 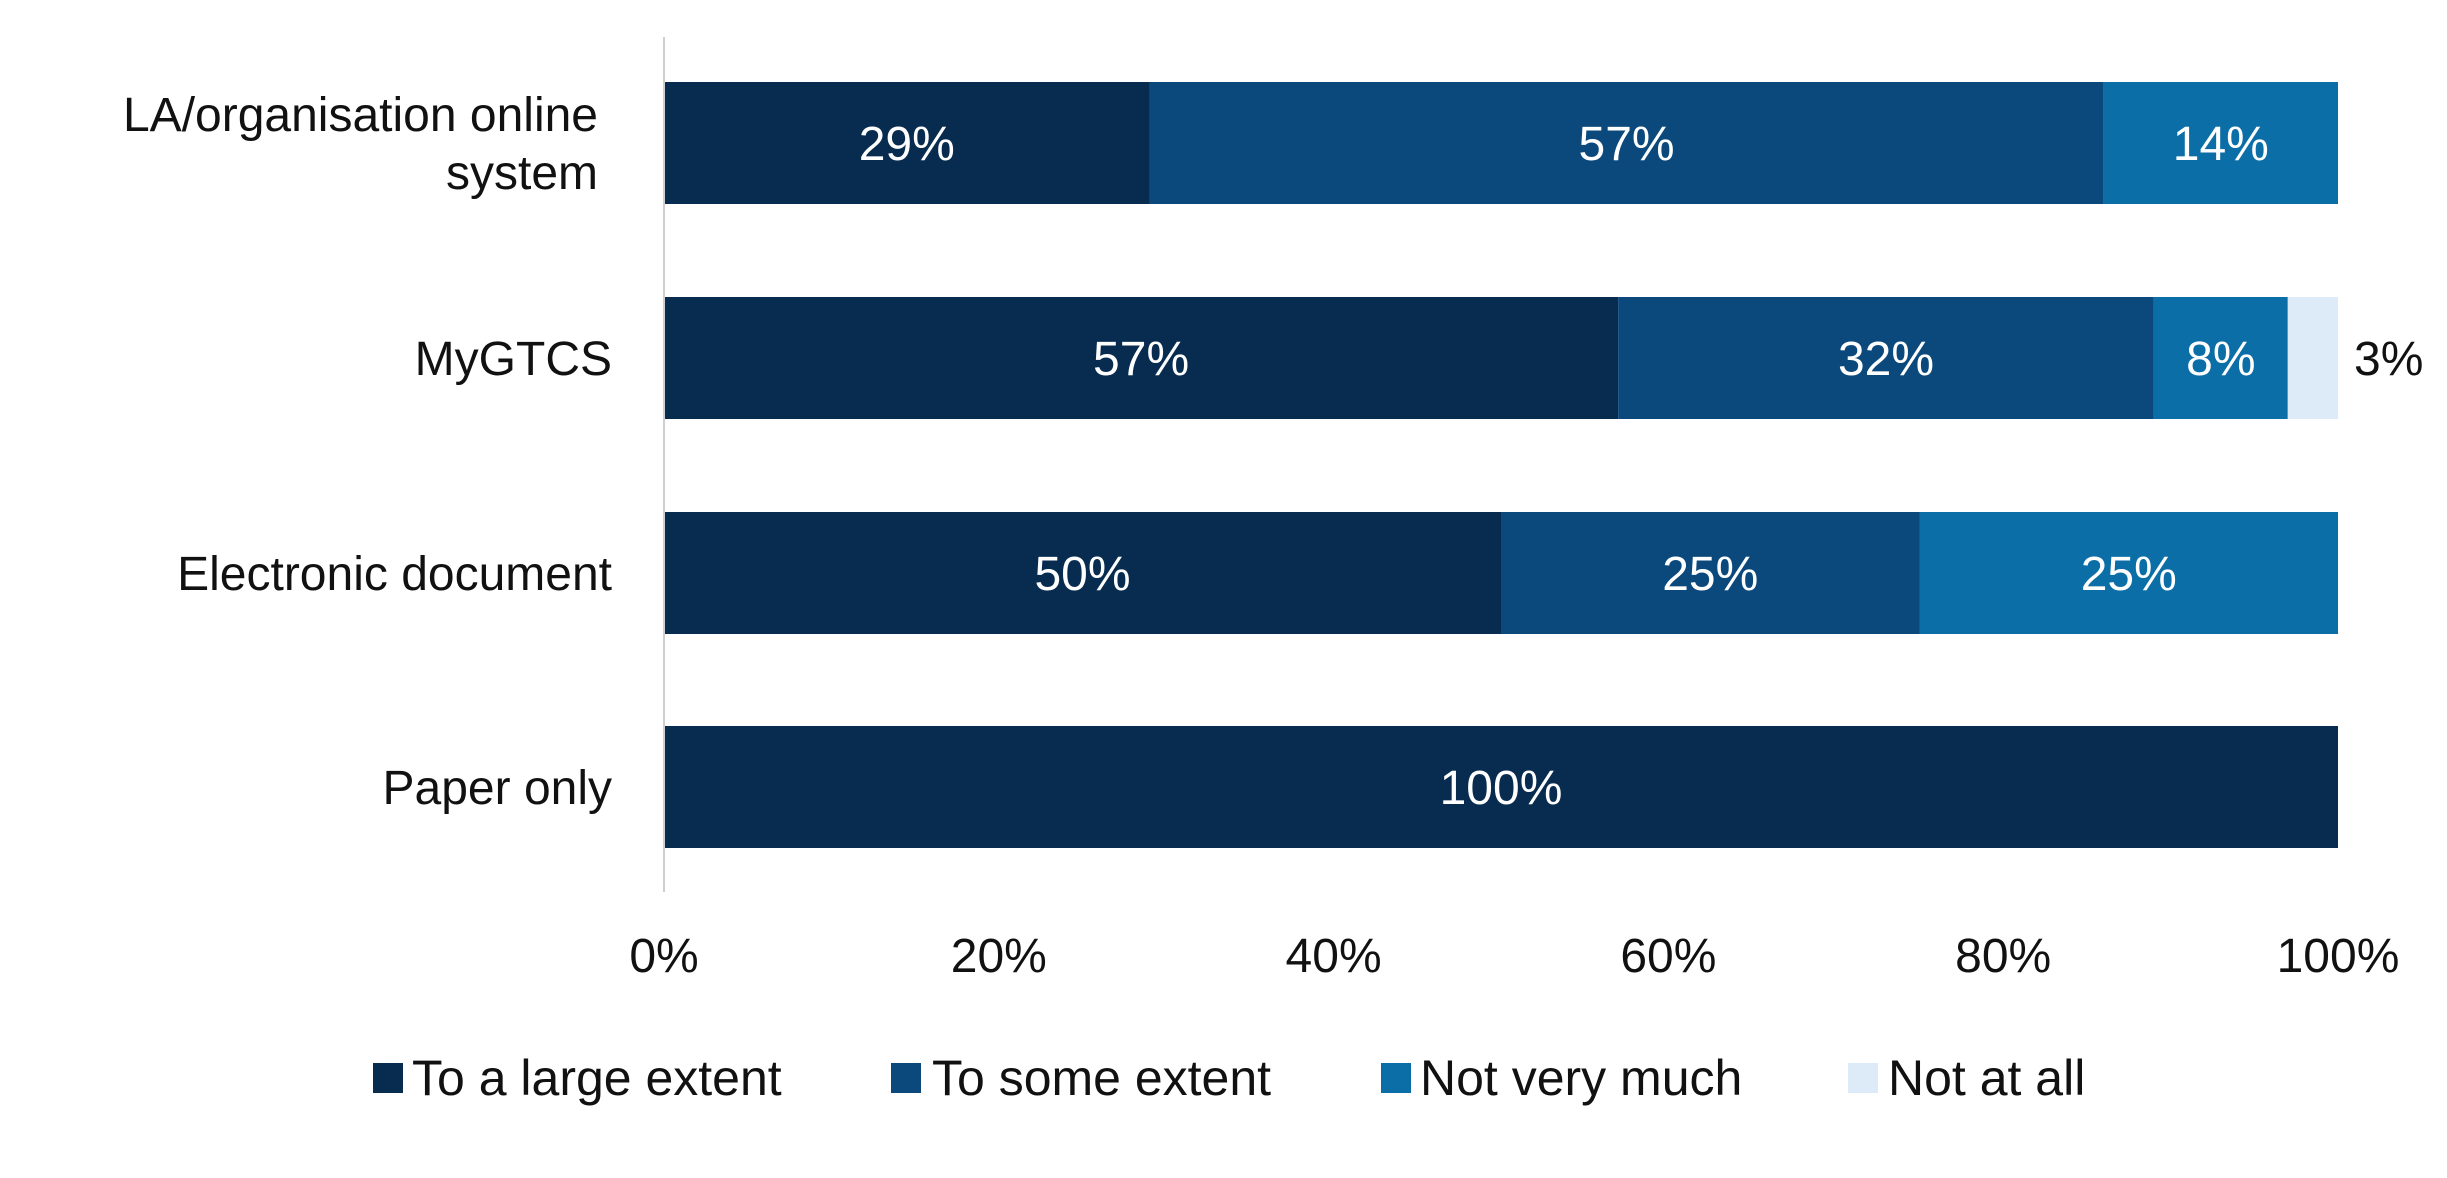 I want to click on x-axis-ticks-group: 0% 20% 40% 60% 80% 100%, so click(x=1514, y=956).